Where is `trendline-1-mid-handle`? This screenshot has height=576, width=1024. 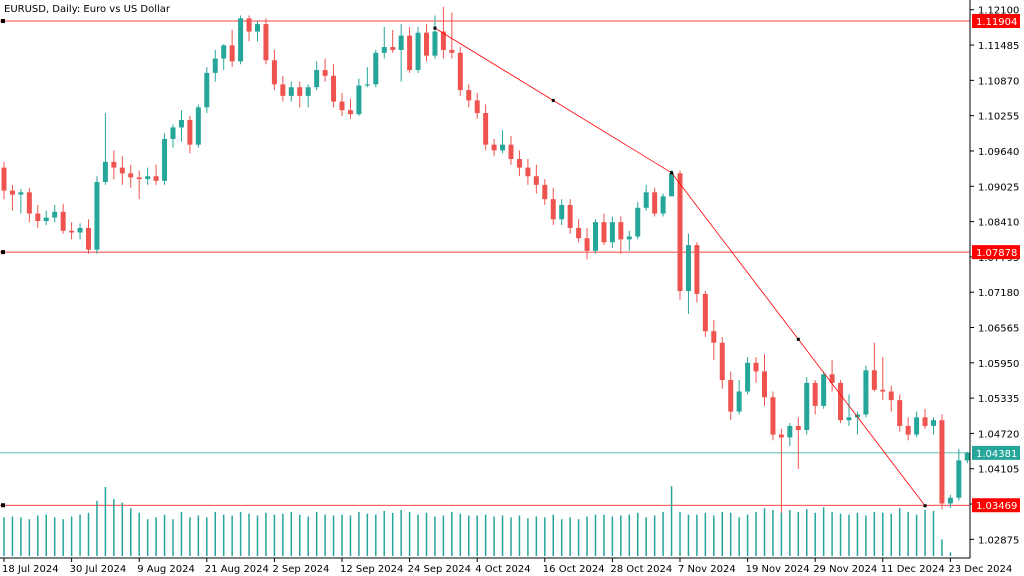 trendline-1-mid-handle is located at coordinates (553, 100).